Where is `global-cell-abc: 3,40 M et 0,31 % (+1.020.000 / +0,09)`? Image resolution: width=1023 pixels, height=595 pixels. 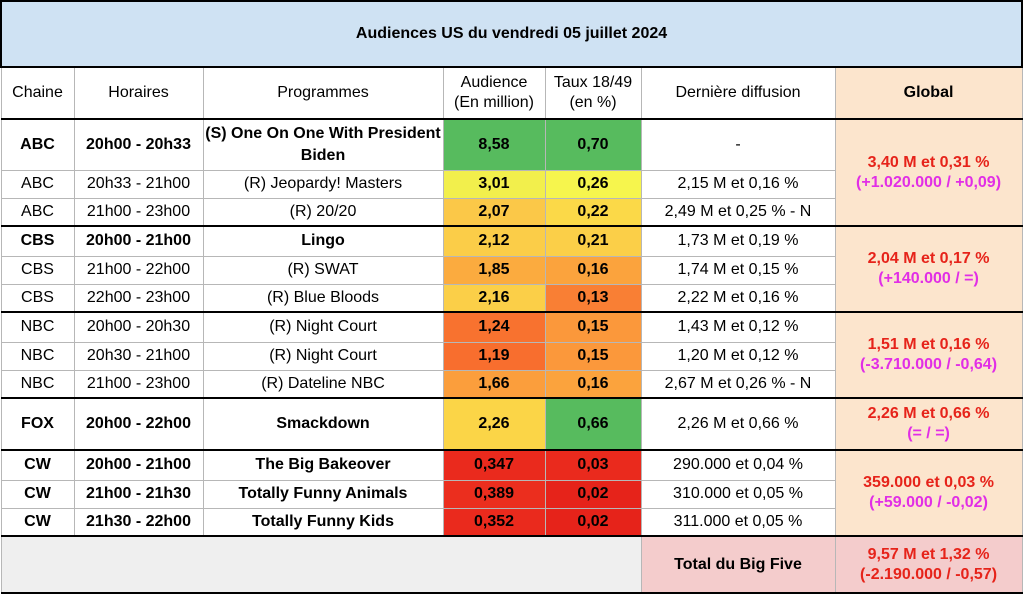
global-cell-abc: 3,40 M et 0,31 % (+1.020.000 / +0,09) is located at coordinates (928, 172).